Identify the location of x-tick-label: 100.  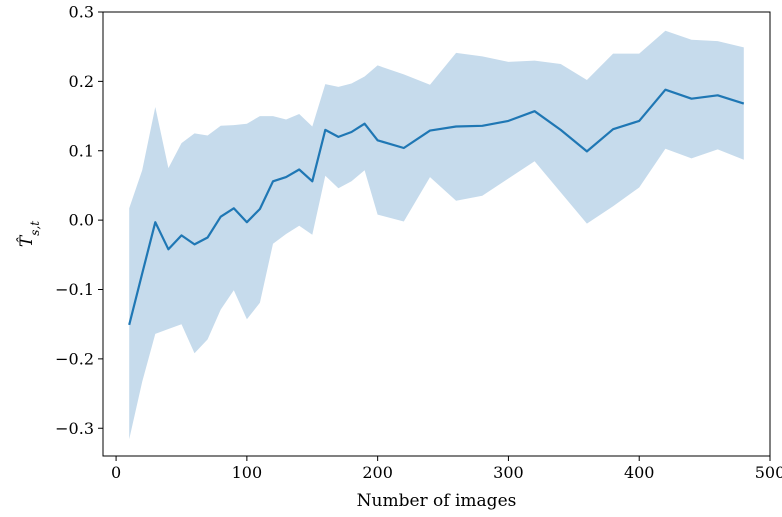
(247, 472).